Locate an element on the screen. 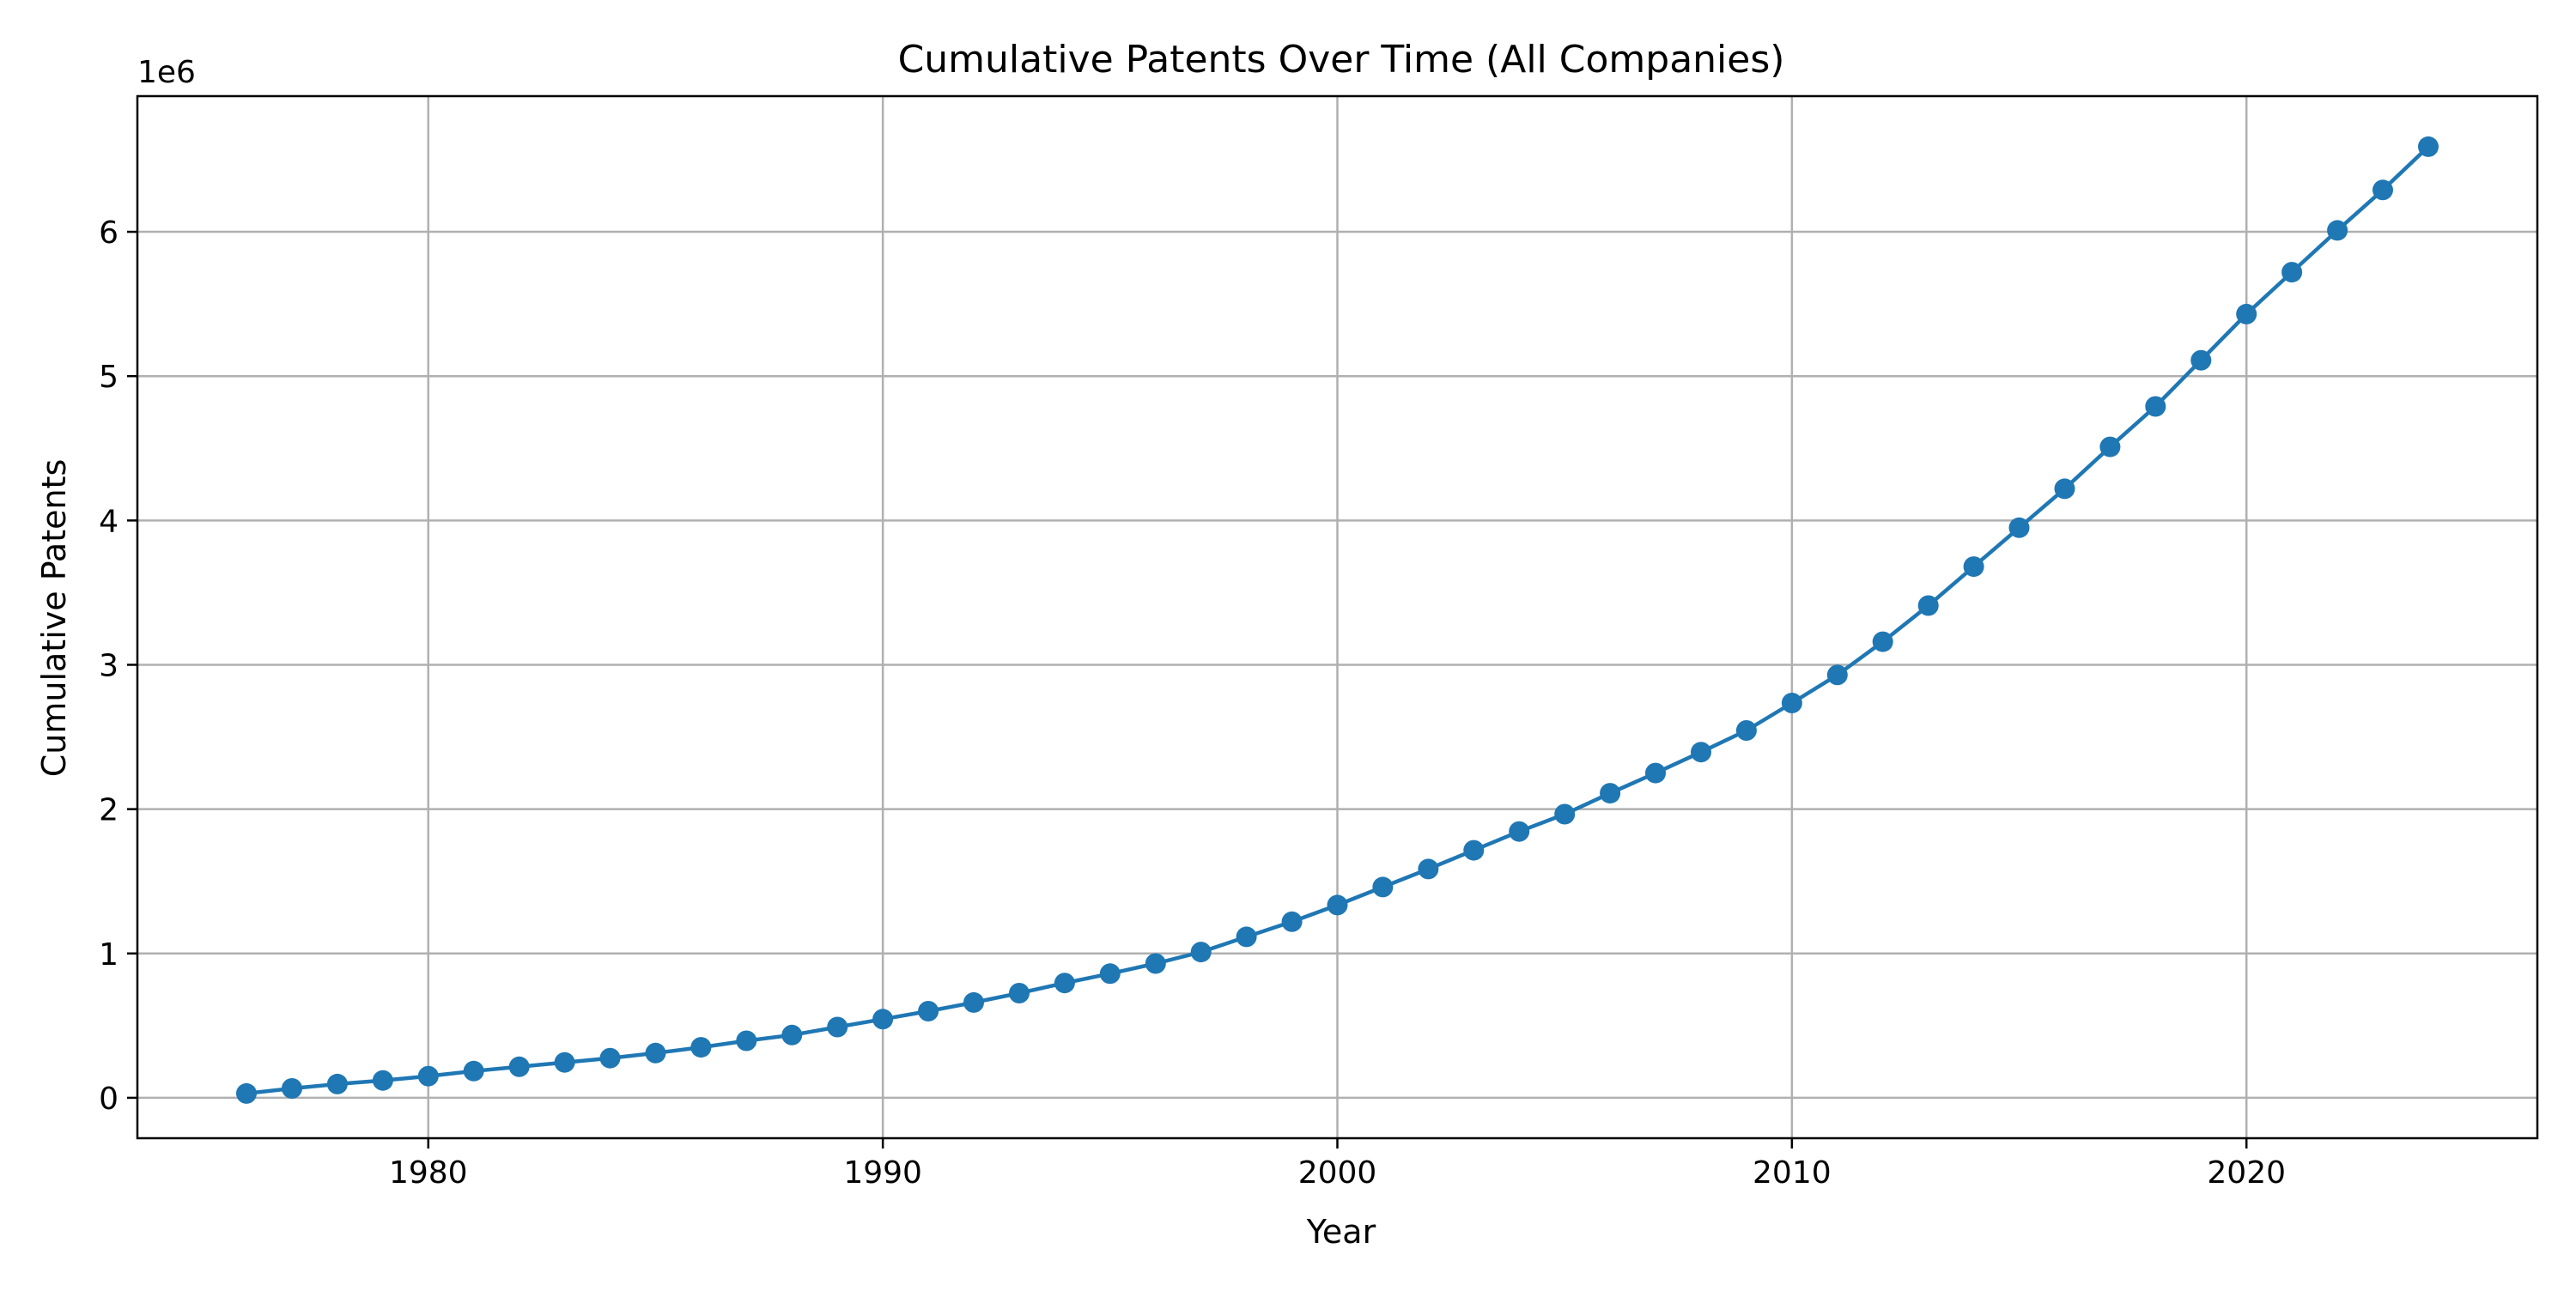  y-tick-label: 2 is located at coordinates (109, 811).